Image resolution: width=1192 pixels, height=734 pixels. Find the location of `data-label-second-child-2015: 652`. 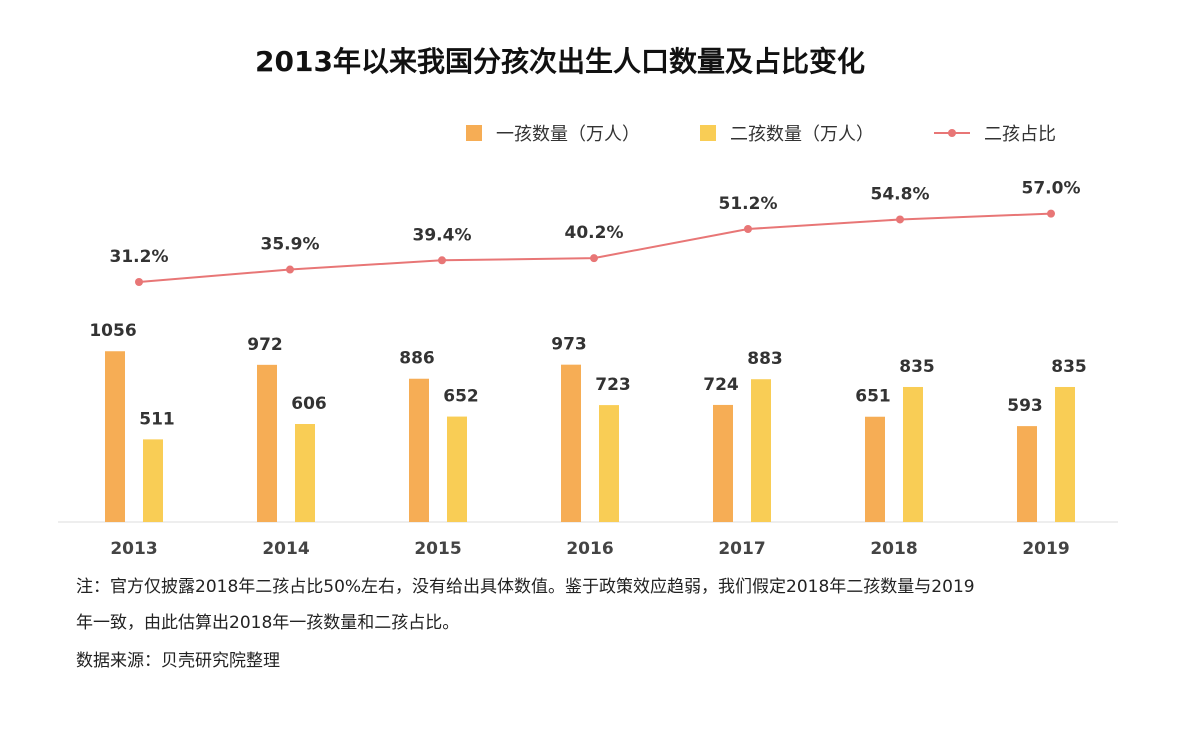

data-label-second-child-2015: 652 is located at coordinates (461, 397).